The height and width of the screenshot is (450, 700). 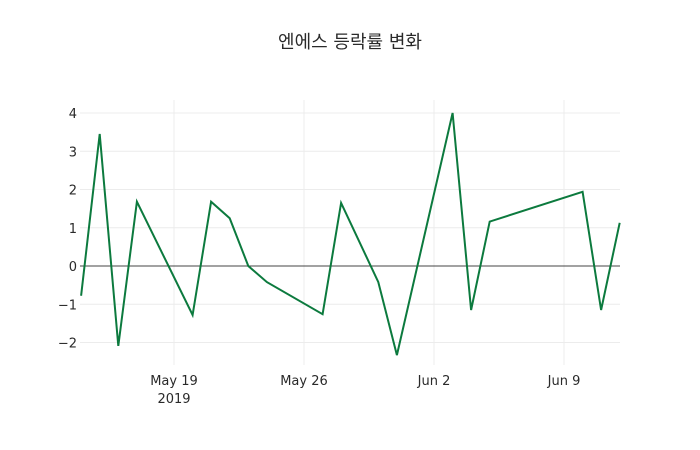 I want to click on chart-title: 엔에스 등락률 변화, so click(x=350, y=42).